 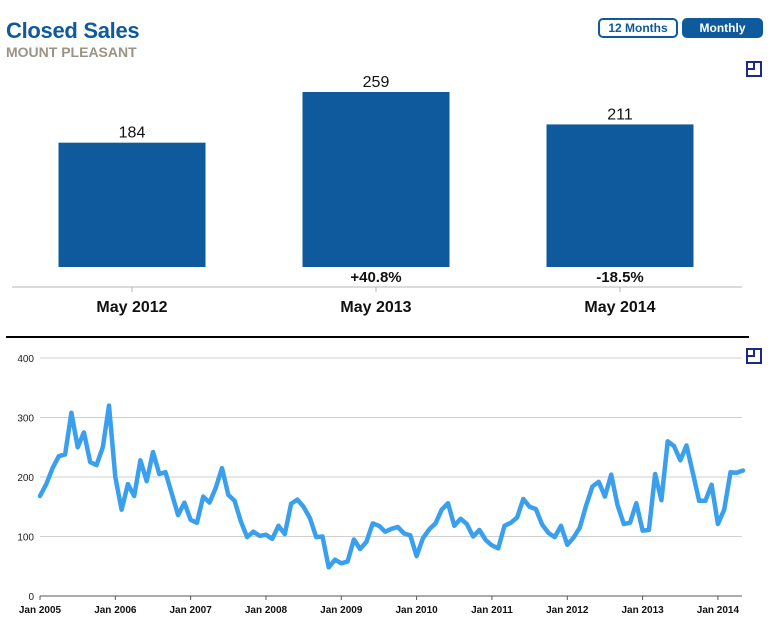 What do you see at coordinates (375, 307) in the screenshot?
I see `bar-category-label: May 2013` at bounding box center [375, 307].